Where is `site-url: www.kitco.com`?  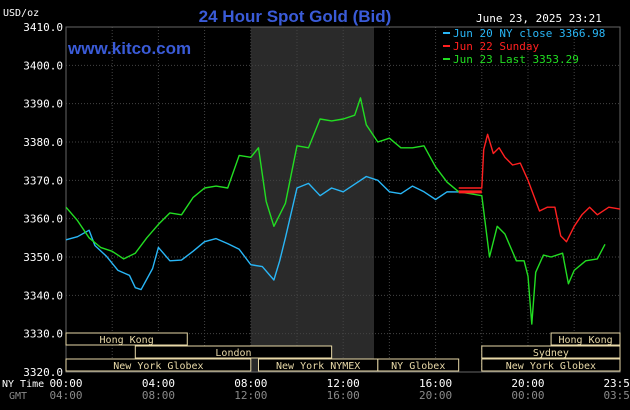
site-url: www.kitco.com is located at coordinates (129, 48).